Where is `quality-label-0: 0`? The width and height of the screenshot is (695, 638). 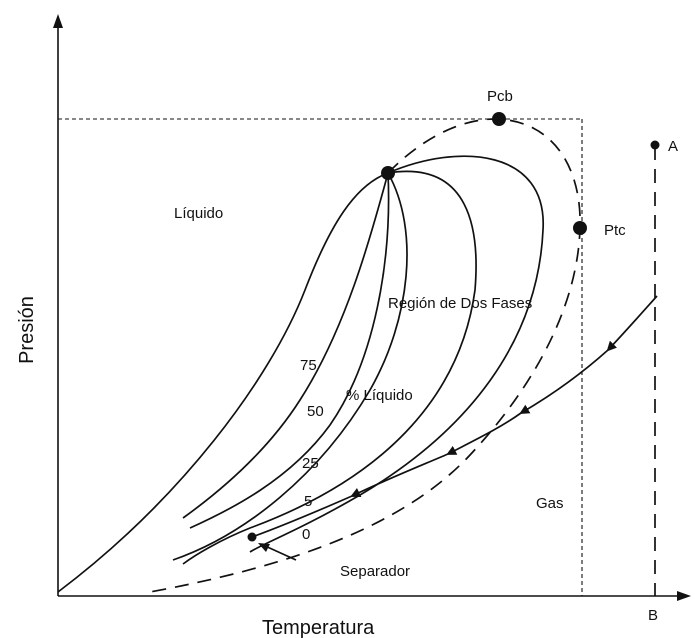
quality-label-0: 0 is located at coordinates (306, 534).